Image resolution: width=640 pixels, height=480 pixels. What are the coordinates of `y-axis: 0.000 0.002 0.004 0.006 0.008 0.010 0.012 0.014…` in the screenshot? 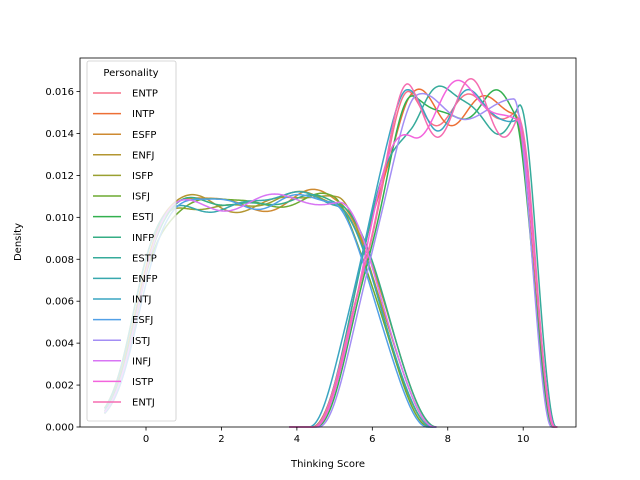 It's located at (62, 260).